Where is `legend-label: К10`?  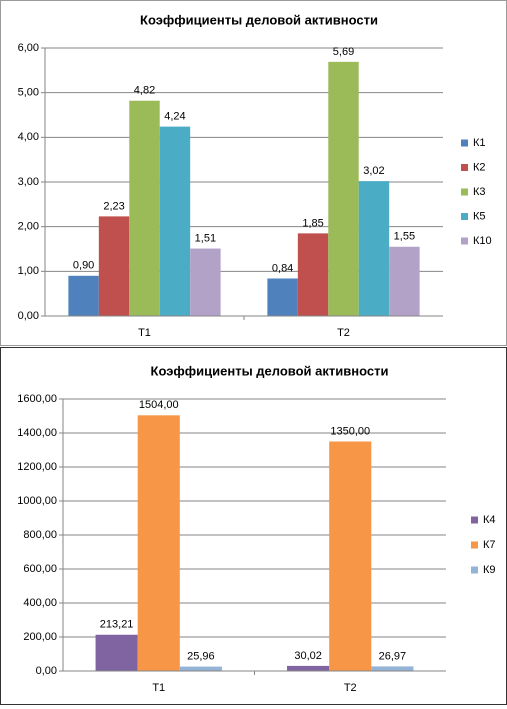
legend-label: К10 is located at coordinates (482, 241).